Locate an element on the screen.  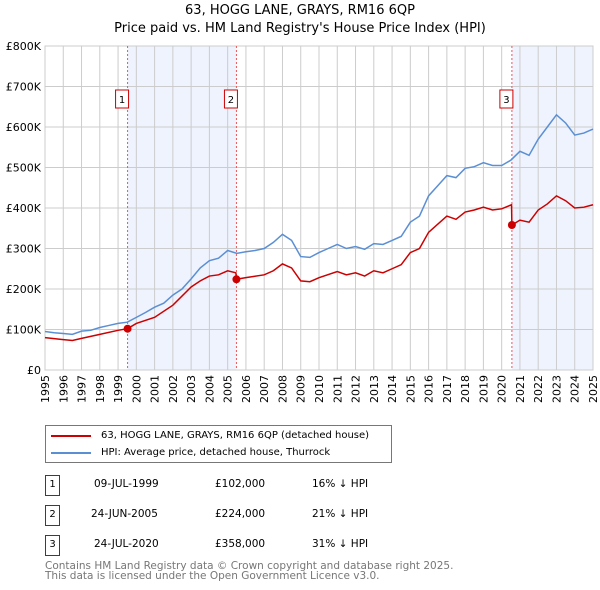
y-tick-label: £300K is located at coordinates (24, 249).